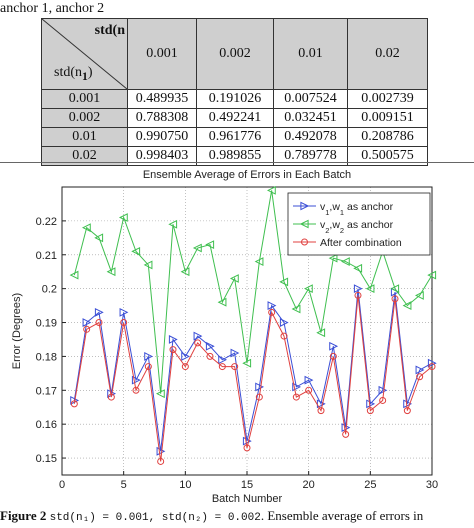  I want to click on legend-label: v2,w2 as anchor, so click(357, 227).